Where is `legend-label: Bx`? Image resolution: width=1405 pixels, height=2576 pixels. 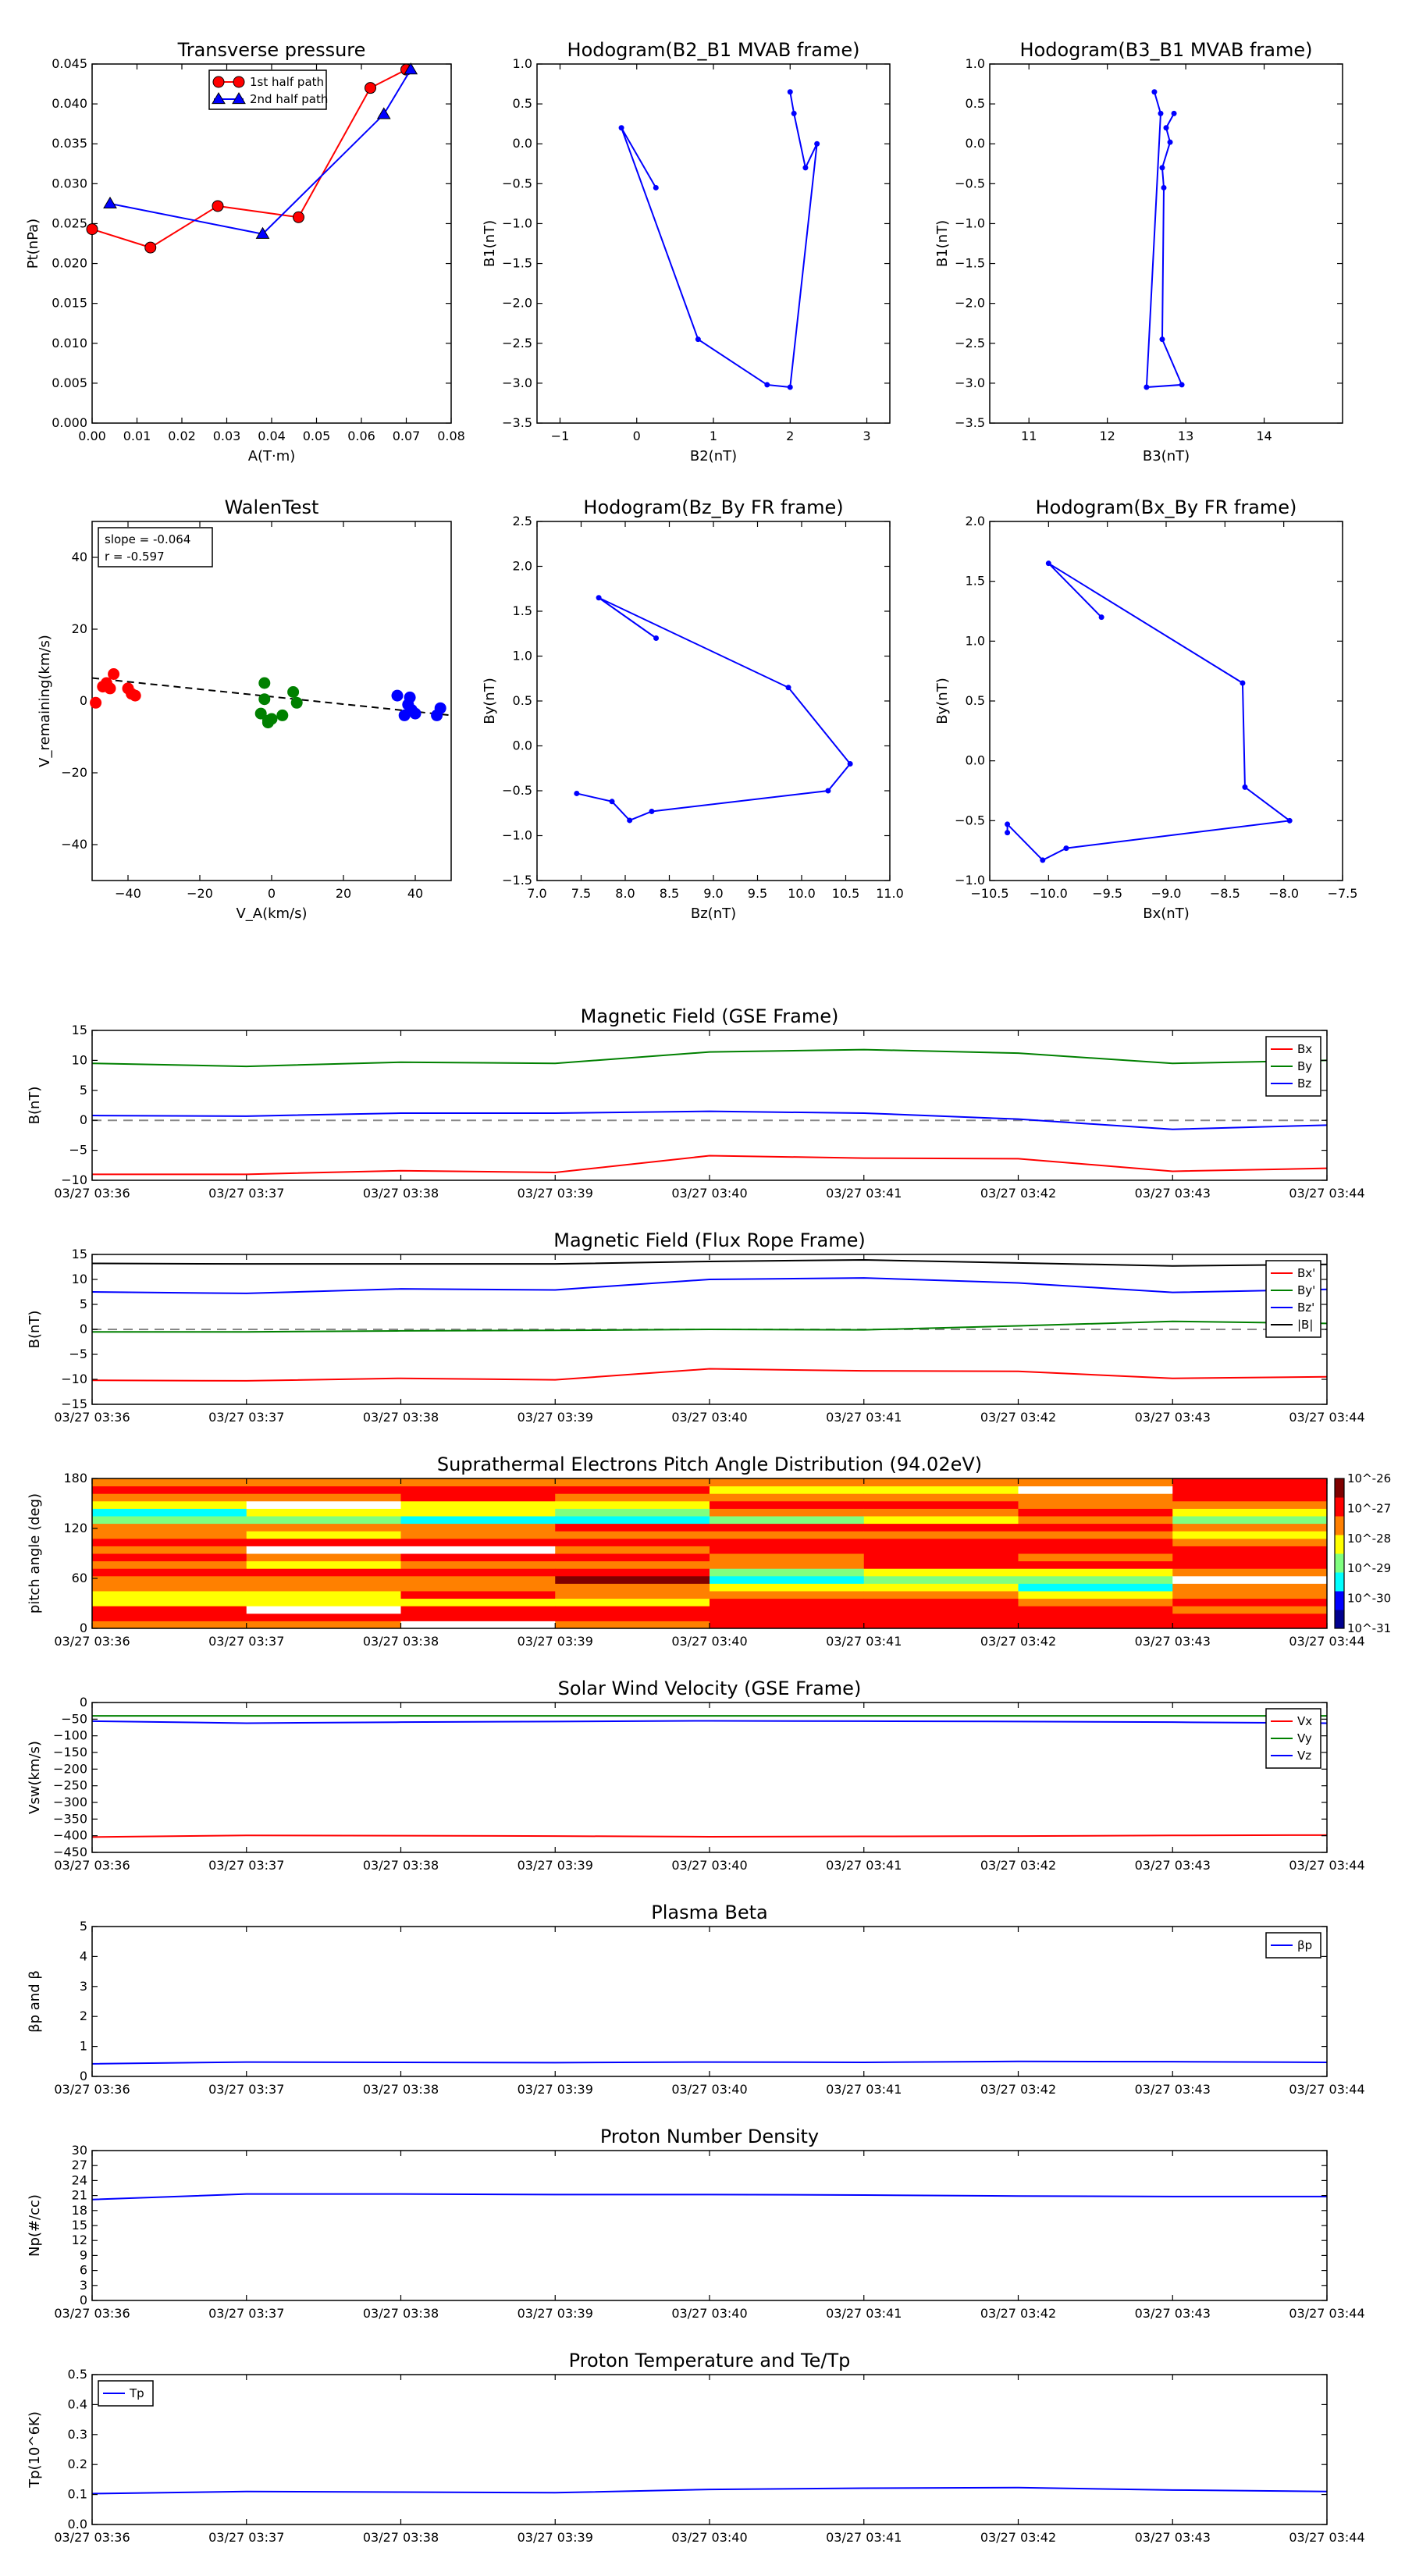
legend-label: Bx is located at coordinates (1304, 1049).